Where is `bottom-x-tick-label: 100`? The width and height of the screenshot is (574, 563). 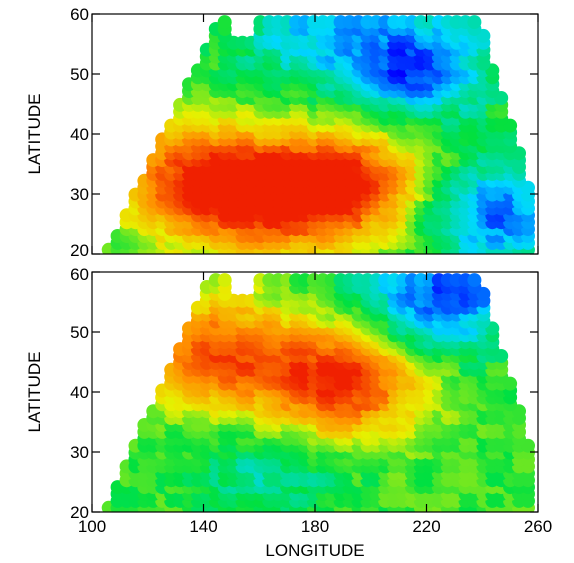 bottom-x-tick-label: 100 is located at coordinates (92, 526).